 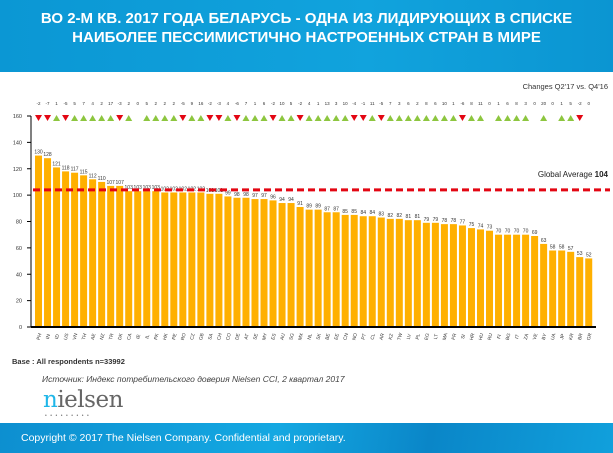 I want to click on change-value: -3, so click(x=219, y=103).